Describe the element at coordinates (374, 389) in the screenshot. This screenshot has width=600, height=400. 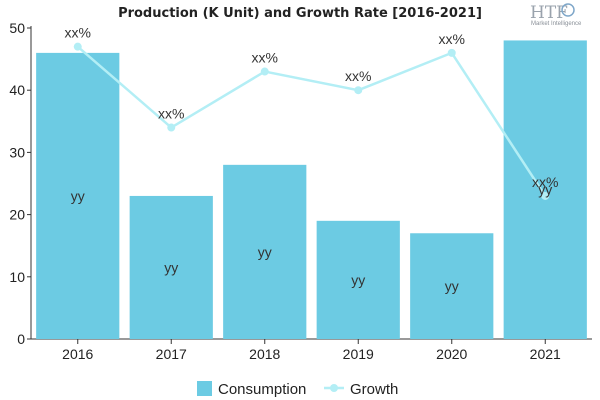
I see `legend-growth-label: Growth` at that location.